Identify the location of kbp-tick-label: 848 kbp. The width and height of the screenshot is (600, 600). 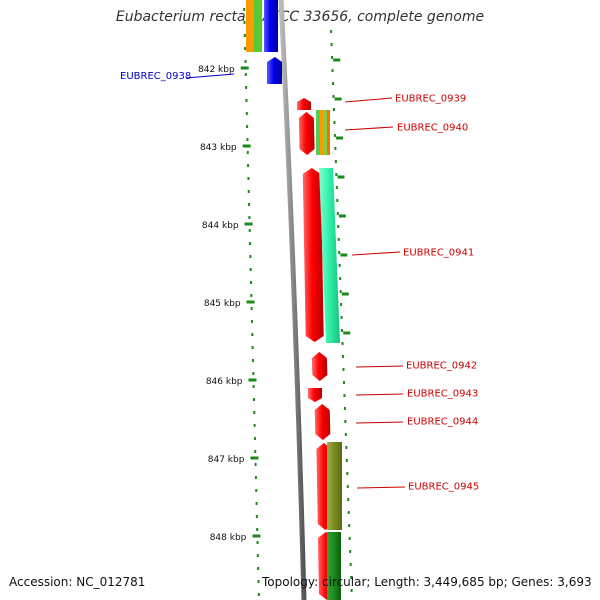
(228, 538).